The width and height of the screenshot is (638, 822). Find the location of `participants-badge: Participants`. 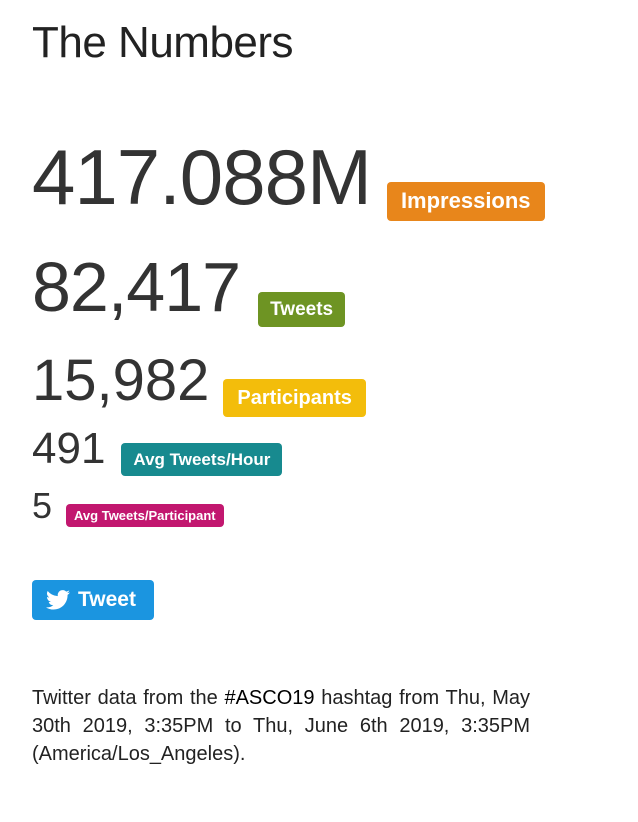

participants-badge: Participants is located at coordinates (294, 398).